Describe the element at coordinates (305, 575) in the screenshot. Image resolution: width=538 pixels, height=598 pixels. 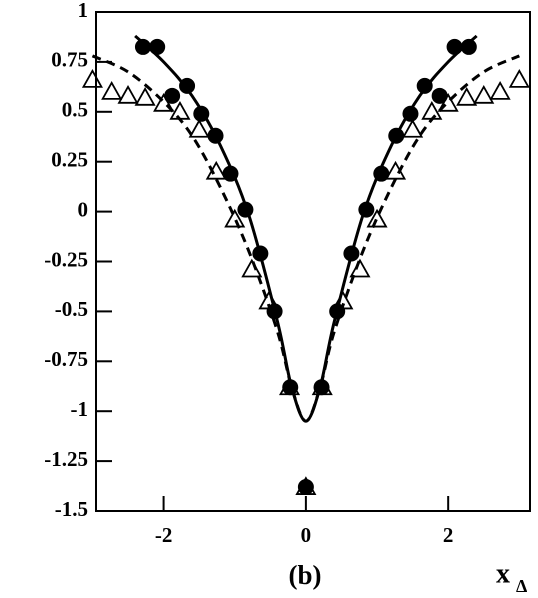
I see `panel-label: (b)` at that location.